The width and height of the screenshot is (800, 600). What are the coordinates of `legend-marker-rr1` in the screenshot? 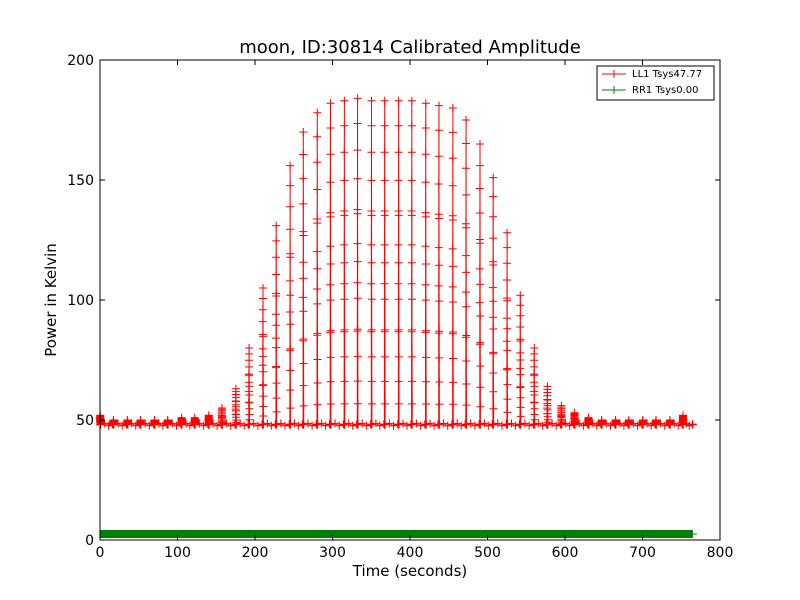 It's located at (614, 90).